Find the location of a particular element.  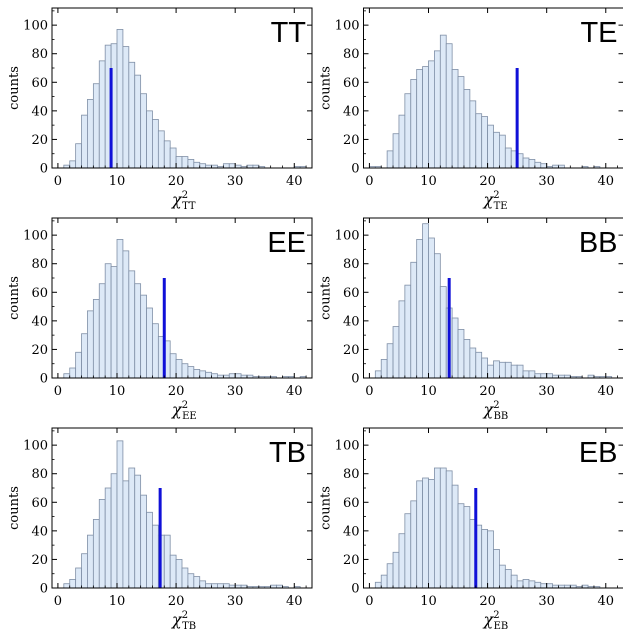

x-axis-label: χ2 EB is located at coordinates (496, 620).